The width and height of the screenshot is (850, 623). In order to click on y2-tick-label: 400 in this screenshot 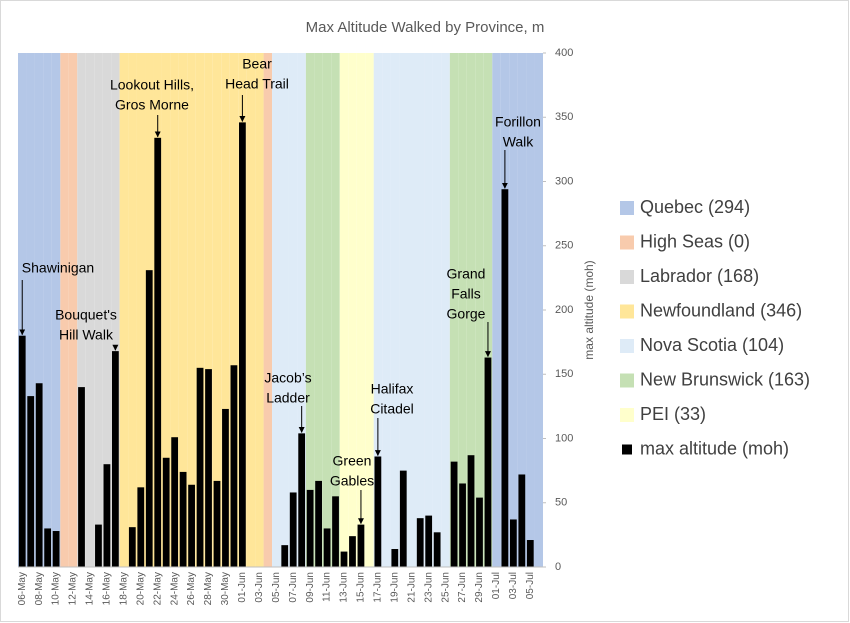, I will do `click(564, 53)`.